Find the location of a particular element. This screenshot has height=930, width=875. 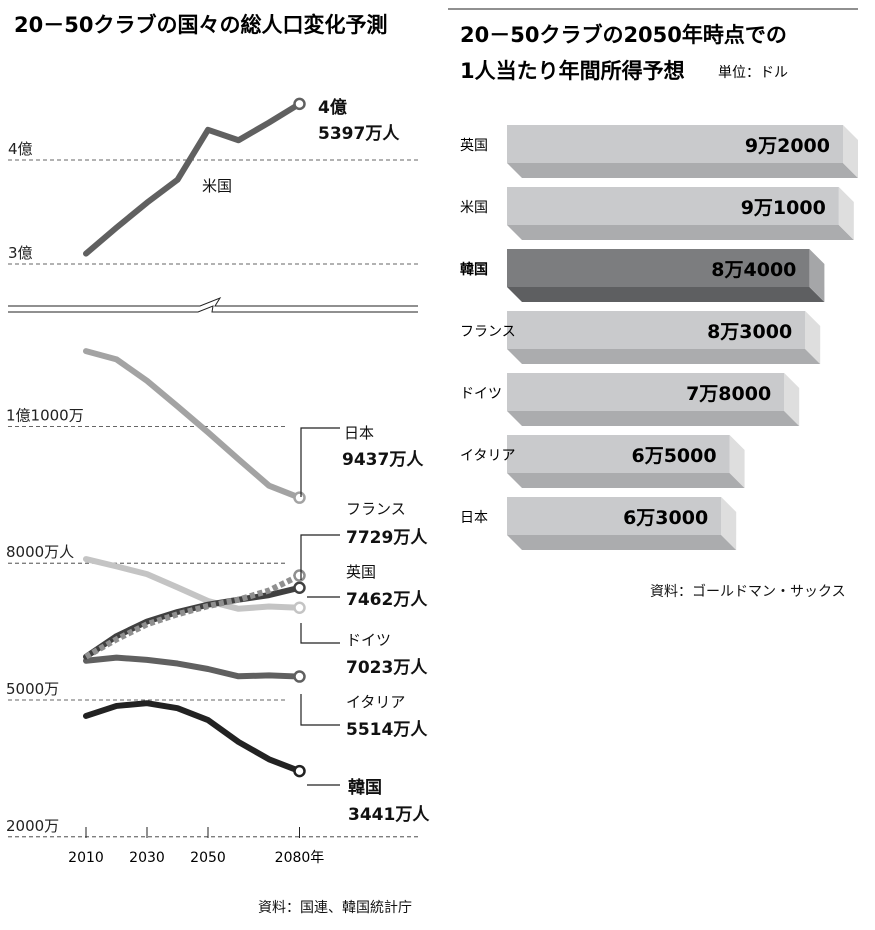

bar-chart-unit: 単位：ドル is located at coordinates (753, 73).